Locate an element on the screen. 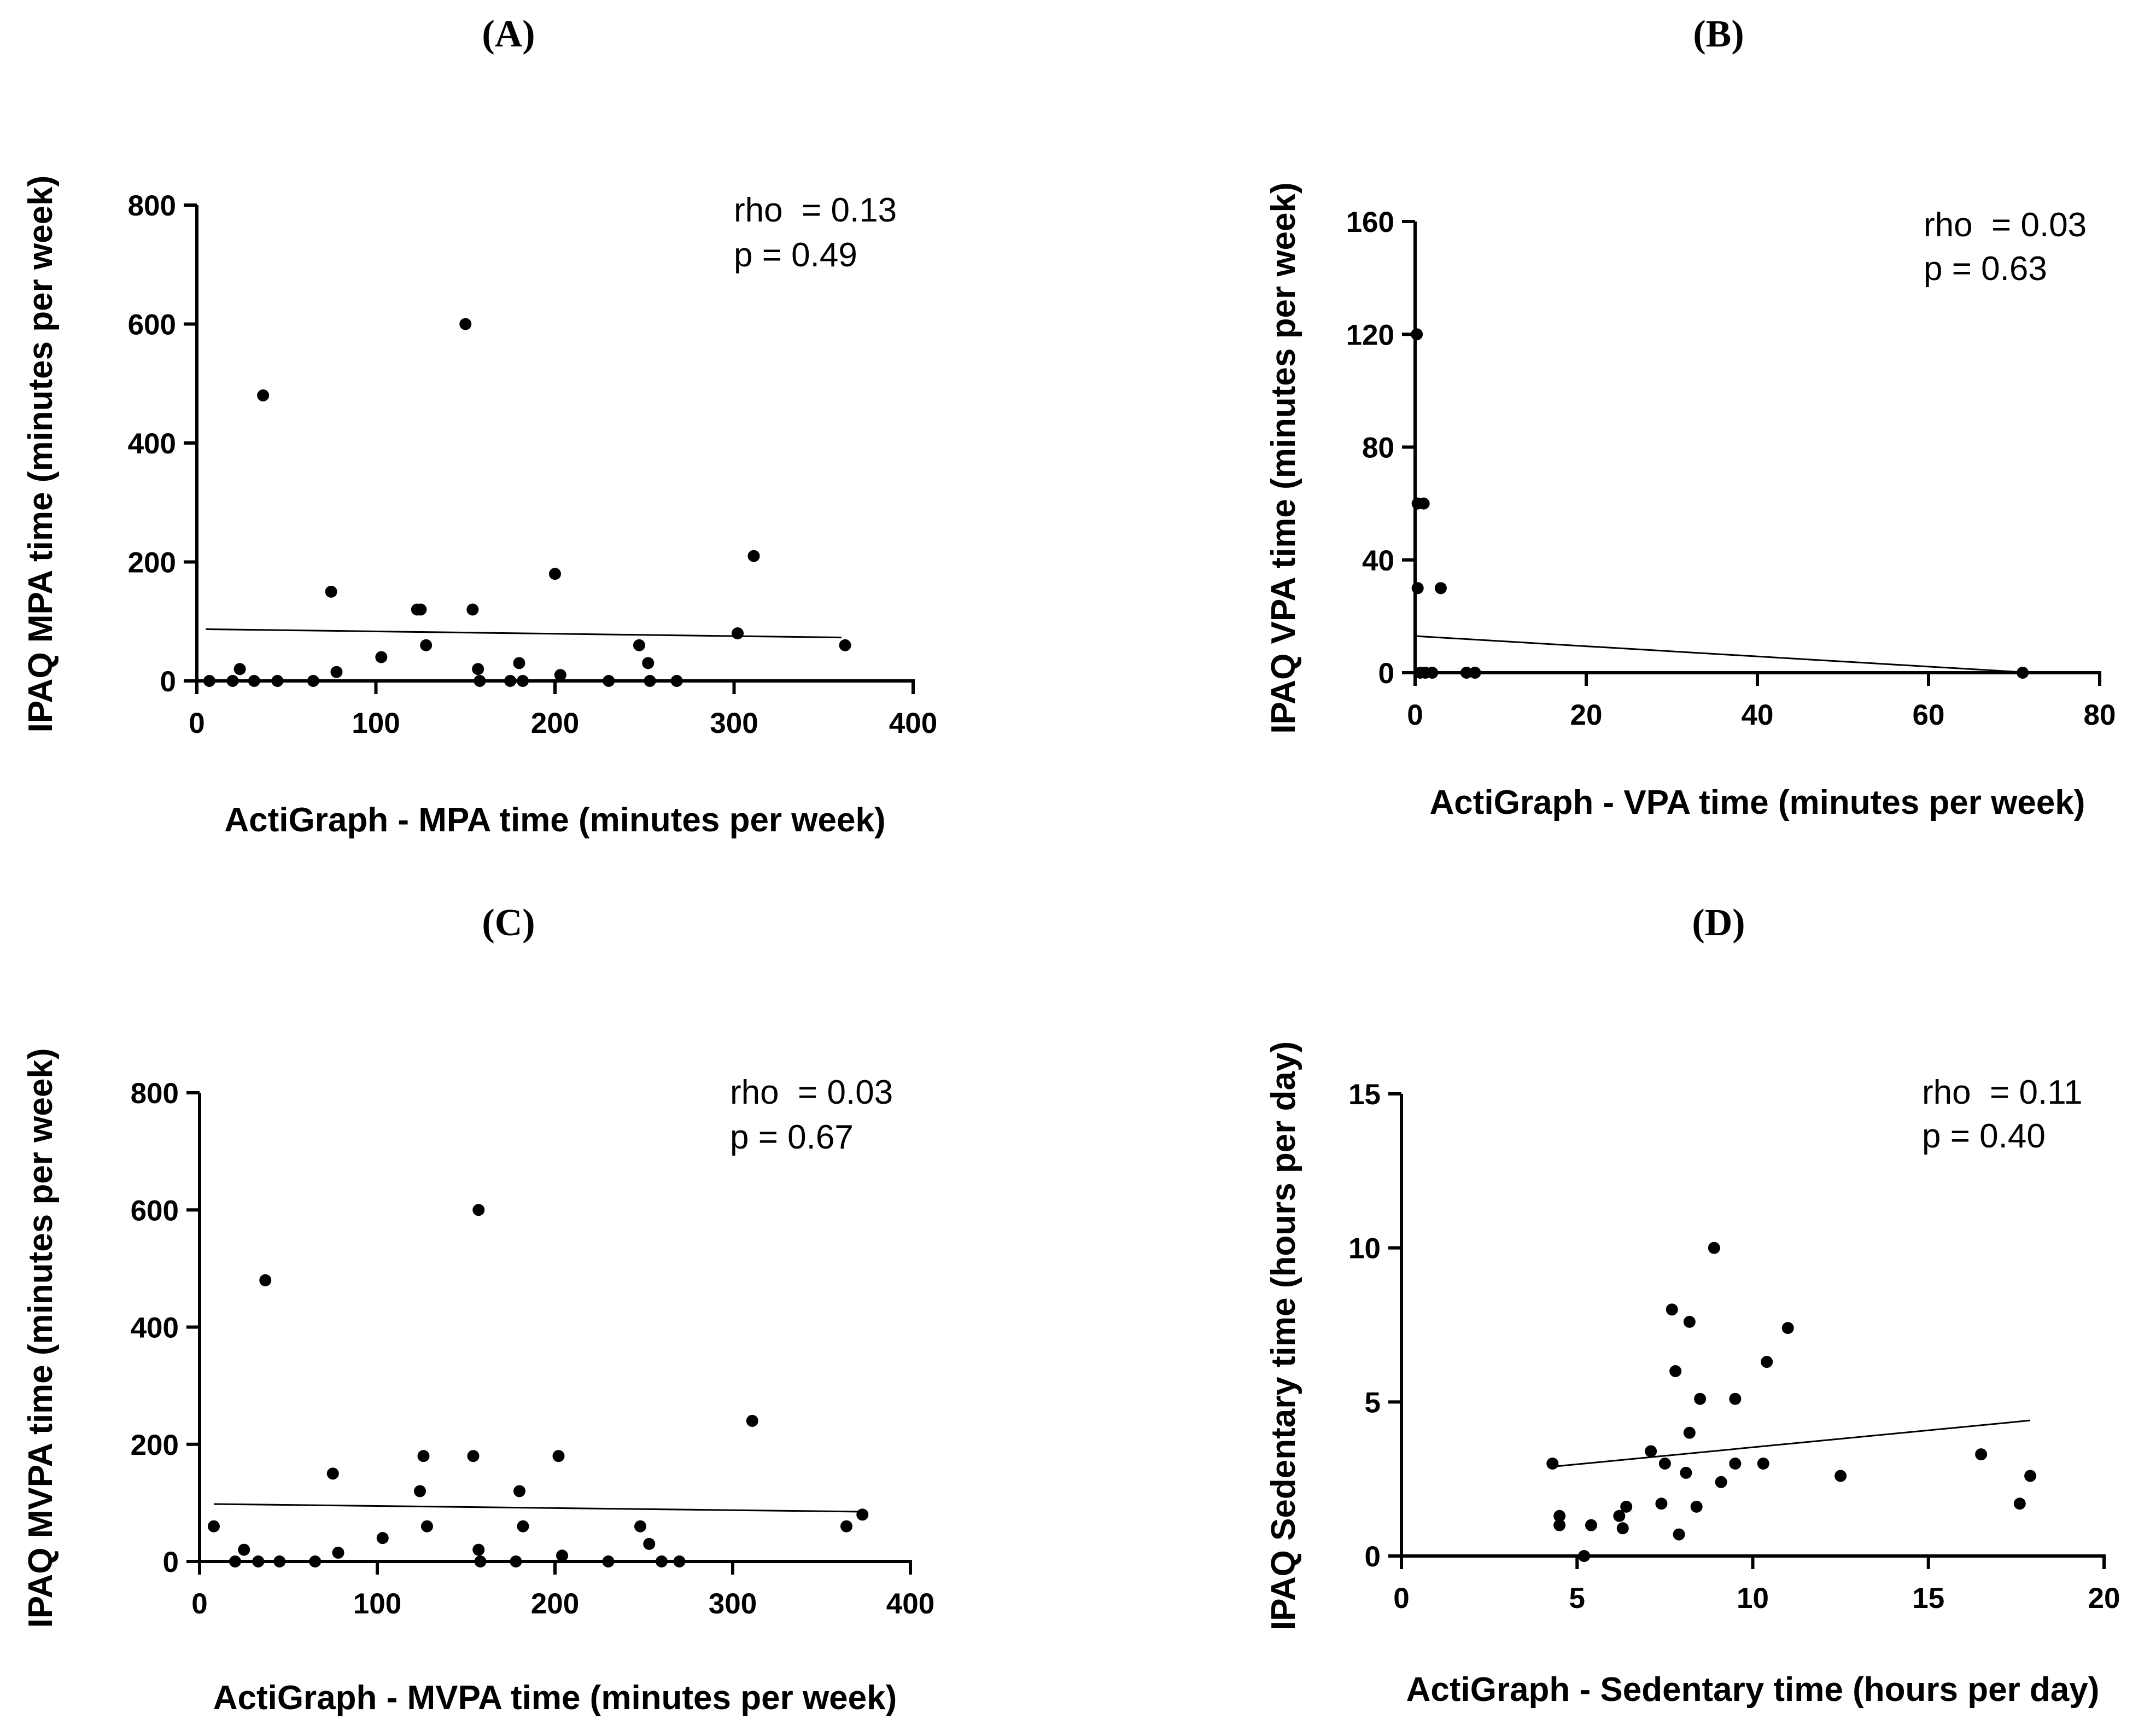 The image size is (2156, 1725). x-axis-title: ActiGraph - VPA time (minutes per week) is located at coordinates (1757, 802).